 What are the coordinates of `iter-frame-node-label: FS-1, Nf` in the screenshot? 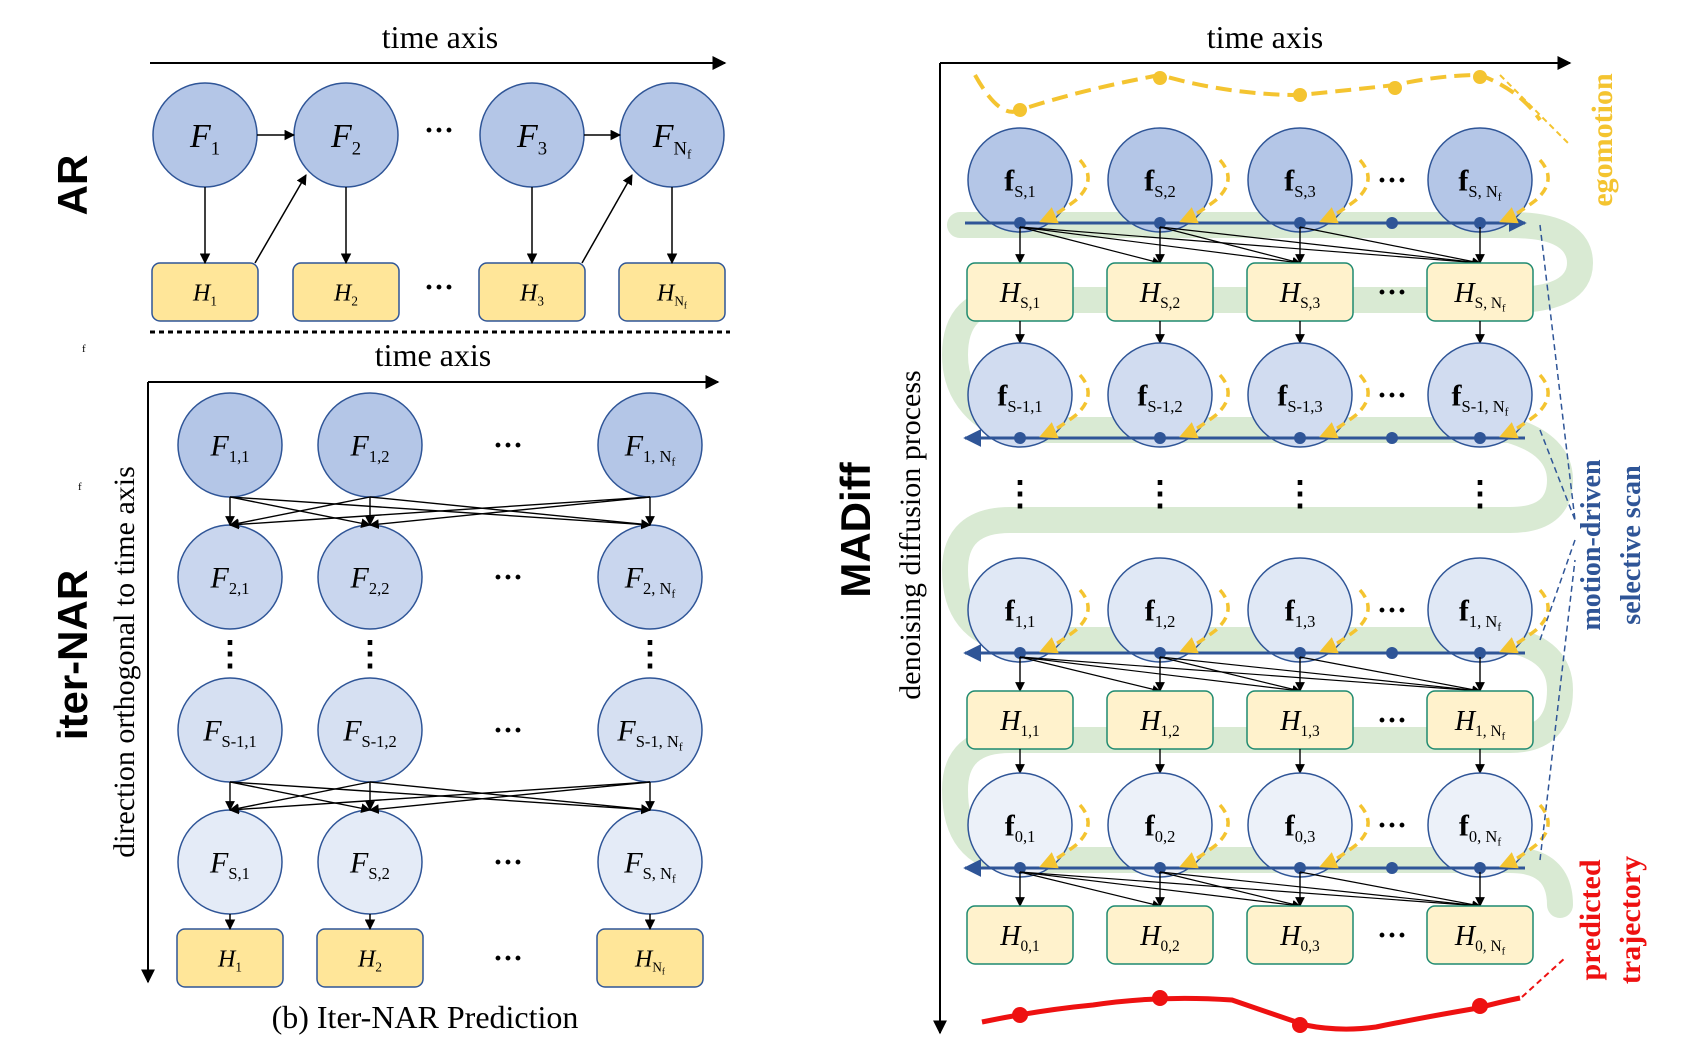 It's located at (649, 734).